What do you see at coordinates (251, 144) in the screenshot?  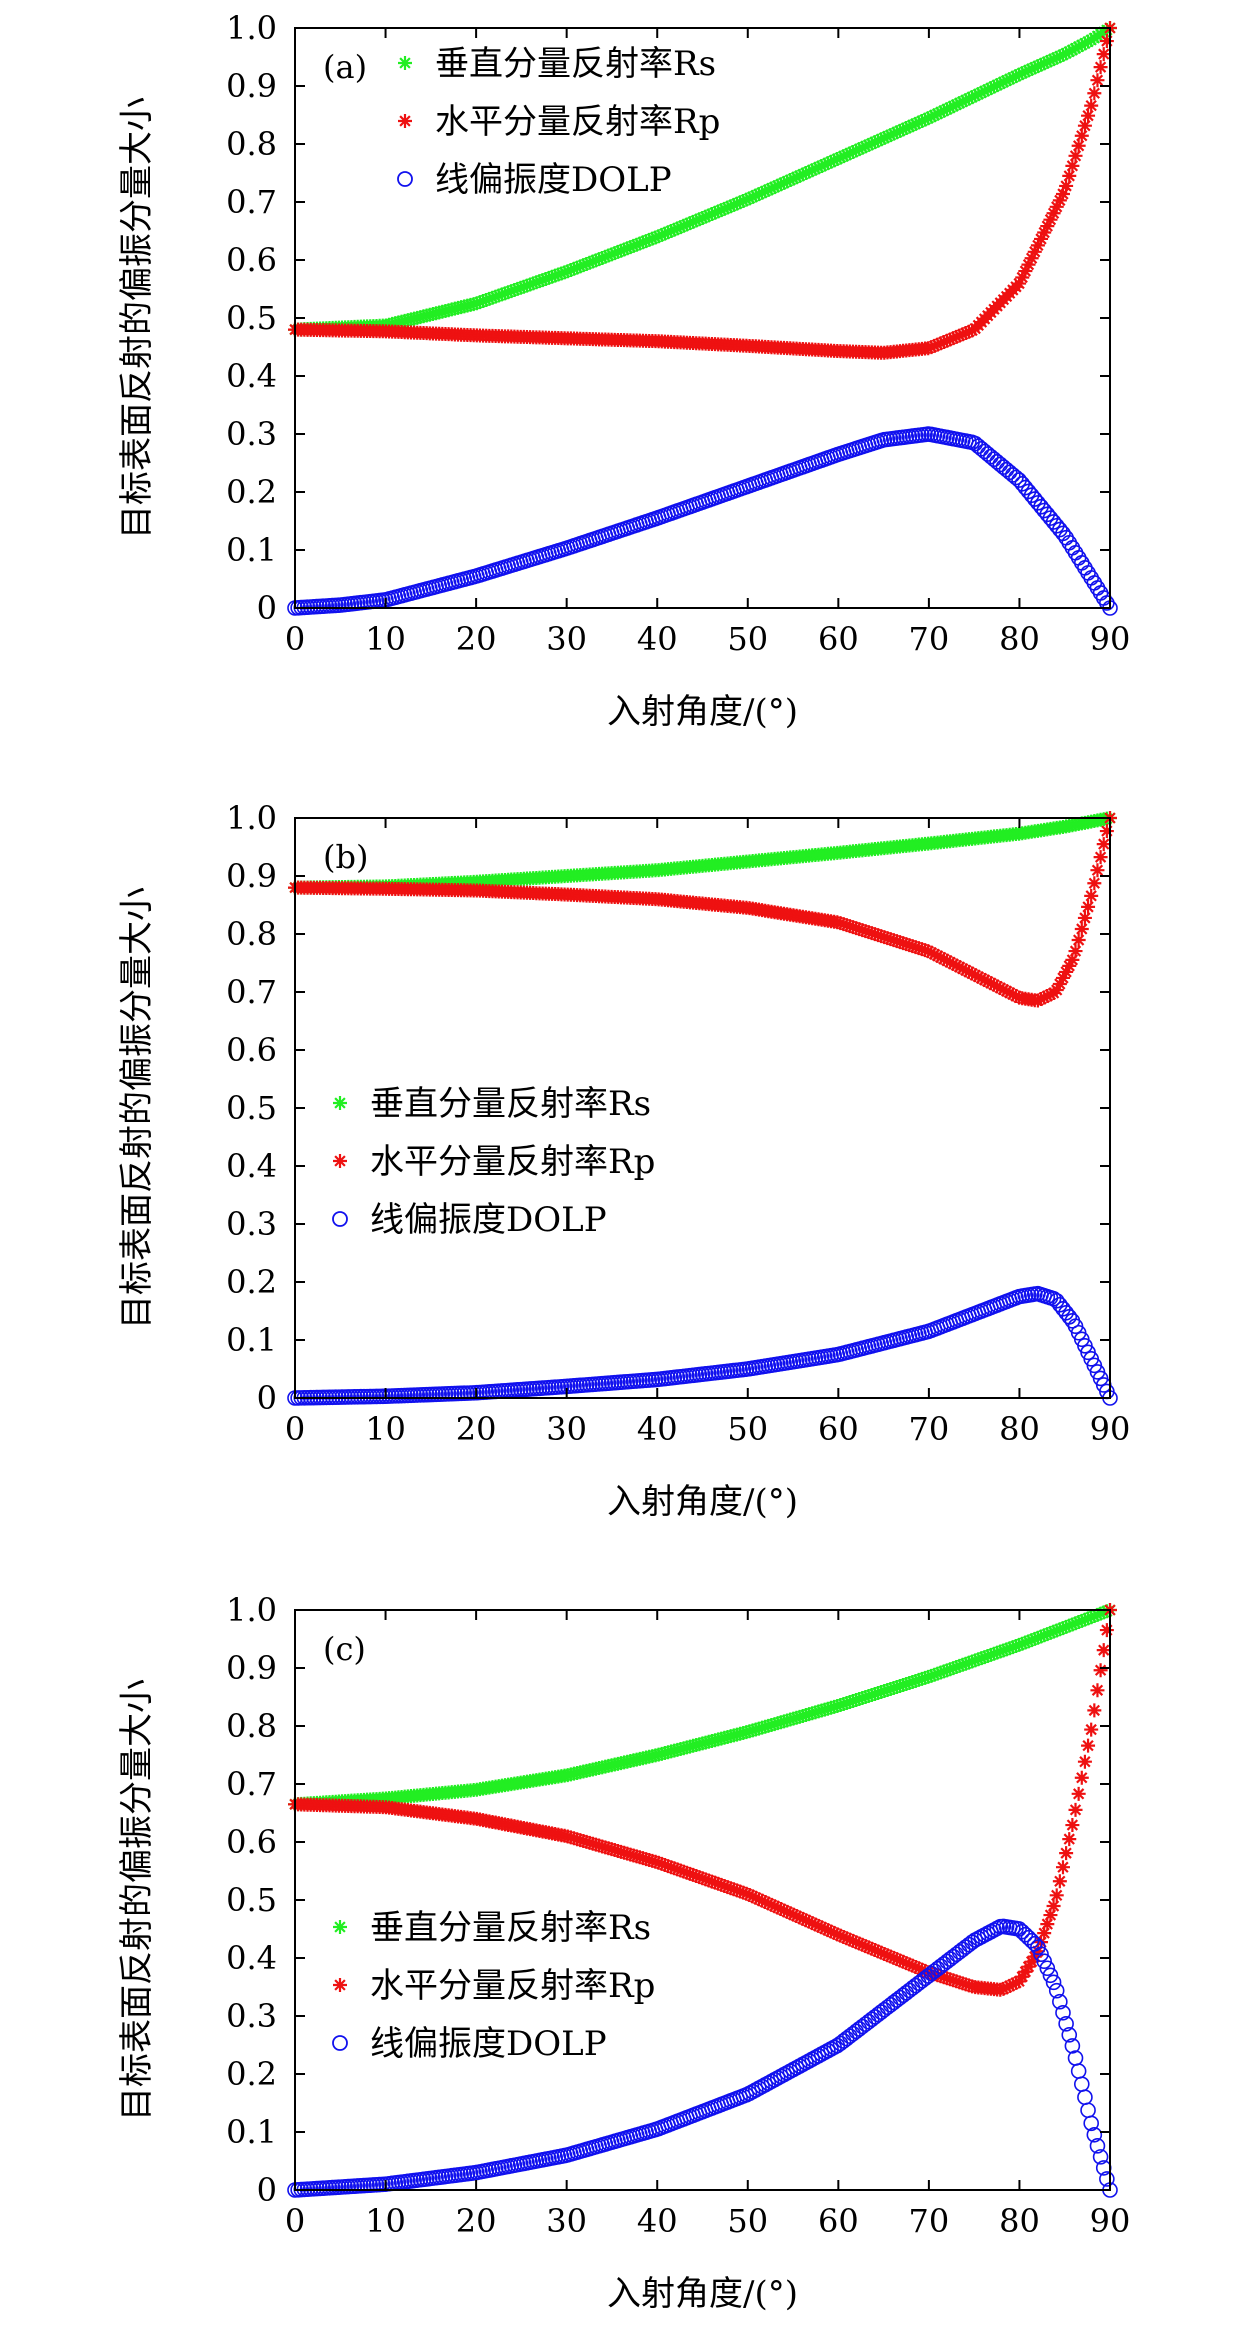 I see `y-tick-label: 0.8` at bounding box center [251, 144].